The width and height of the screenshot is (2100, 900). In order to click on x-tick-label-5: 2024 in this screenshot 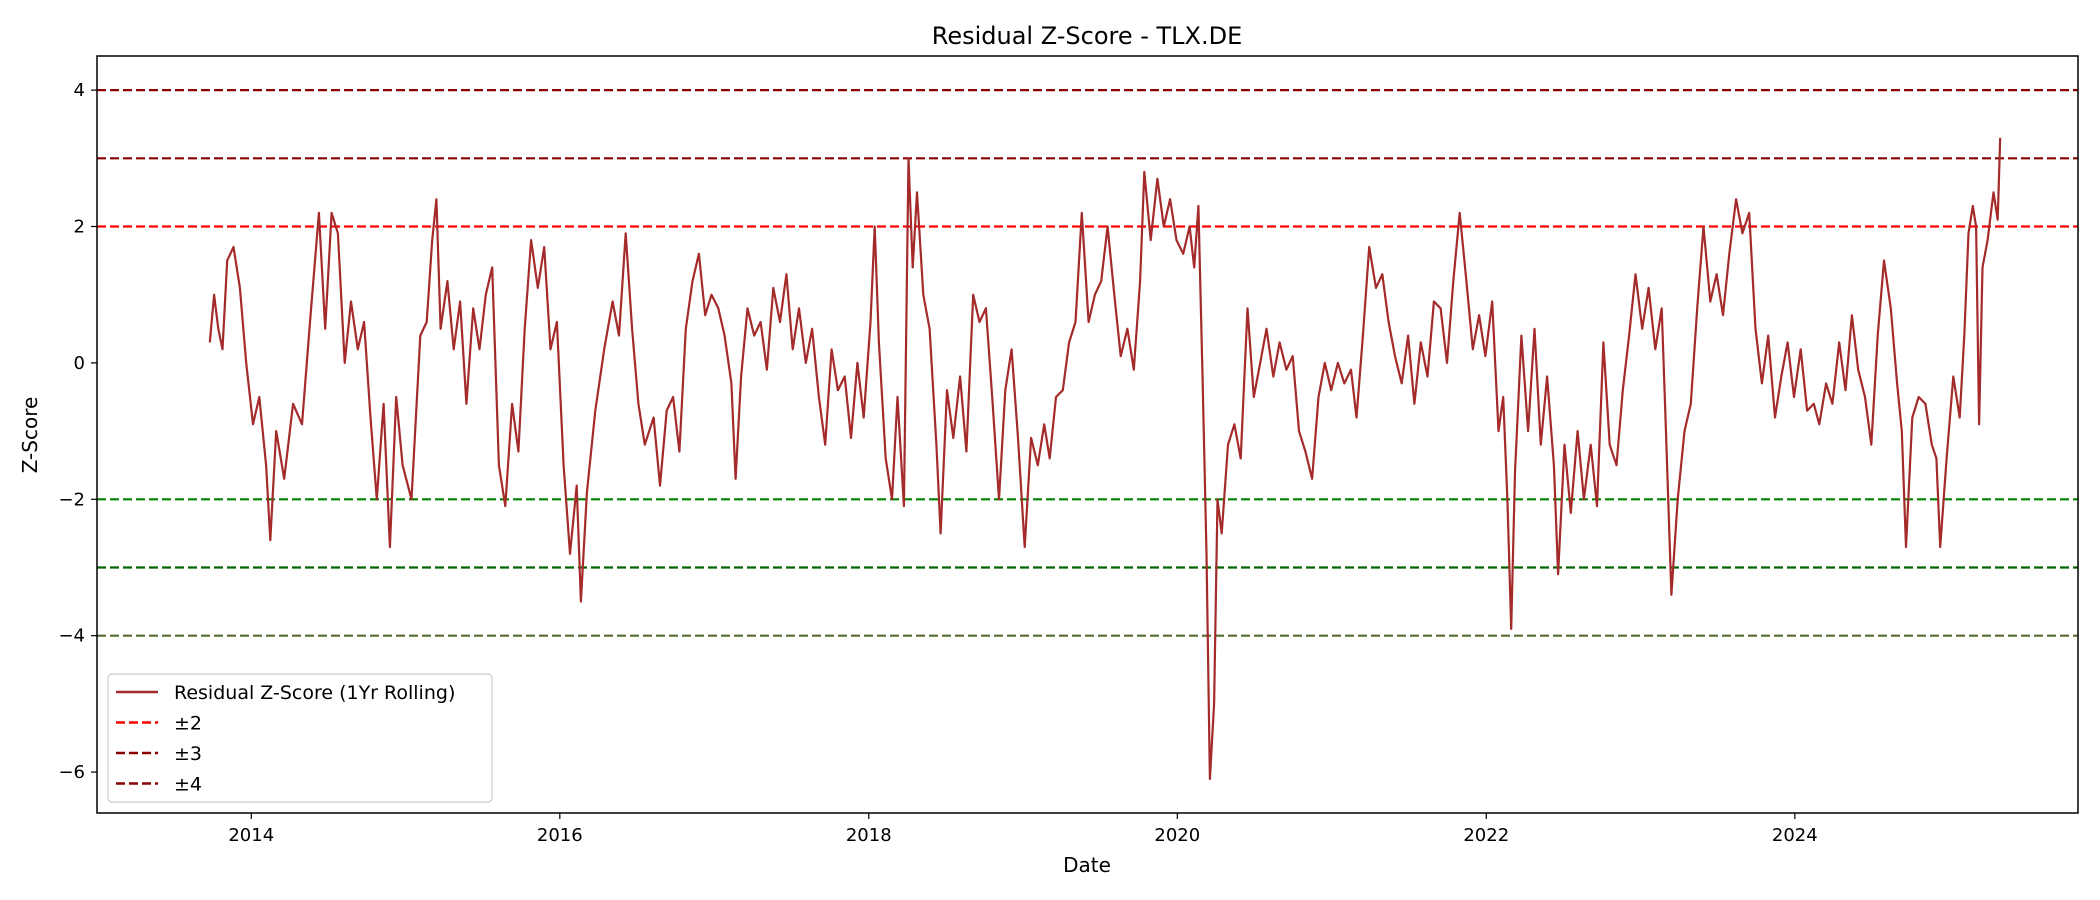, I will do `click(1795, 835)`.